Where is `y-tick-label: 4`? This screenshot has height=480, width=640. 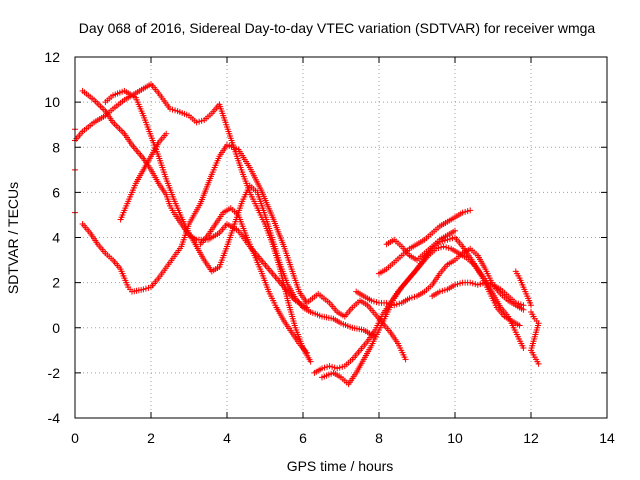 y-tick-label: 4 is located at coordinates (56, 238).